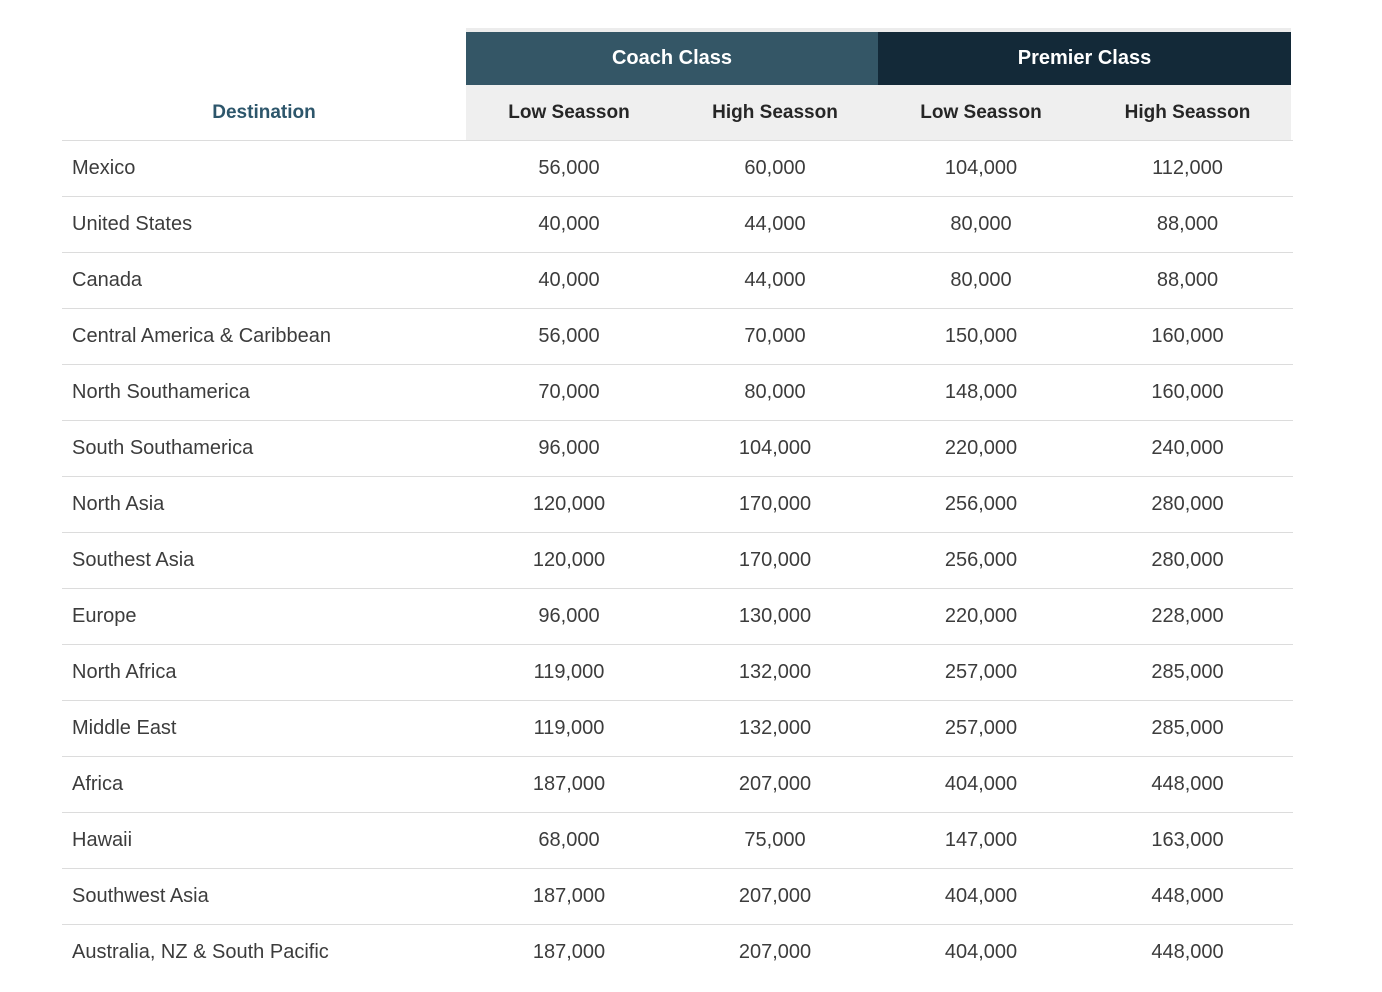 This screenshot has width=1382, height=992. What do you see at coordinates (672, 56) in the screenshot?
I see `coach-class-header: Coach Class` at bounding box center [672, 56].